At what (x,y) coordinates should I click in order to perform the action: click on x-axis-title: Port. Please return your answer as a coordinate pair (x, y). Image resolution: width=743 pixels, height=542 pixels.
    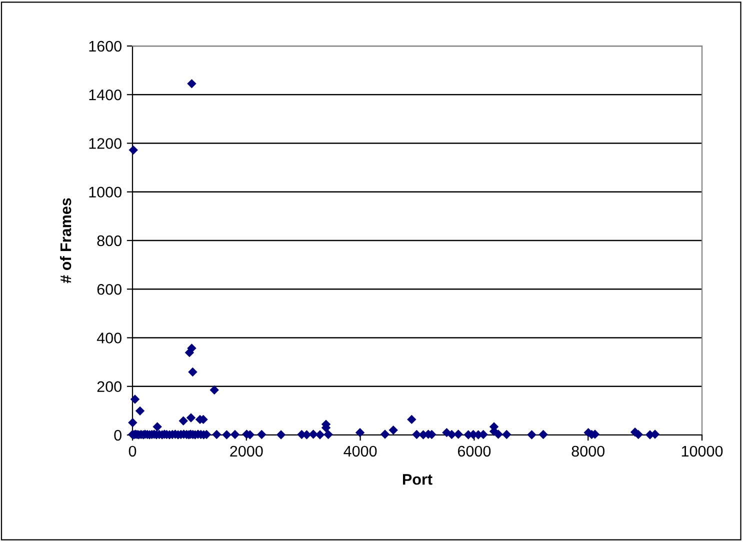
    Looking at the image, I should click on (417, 479).